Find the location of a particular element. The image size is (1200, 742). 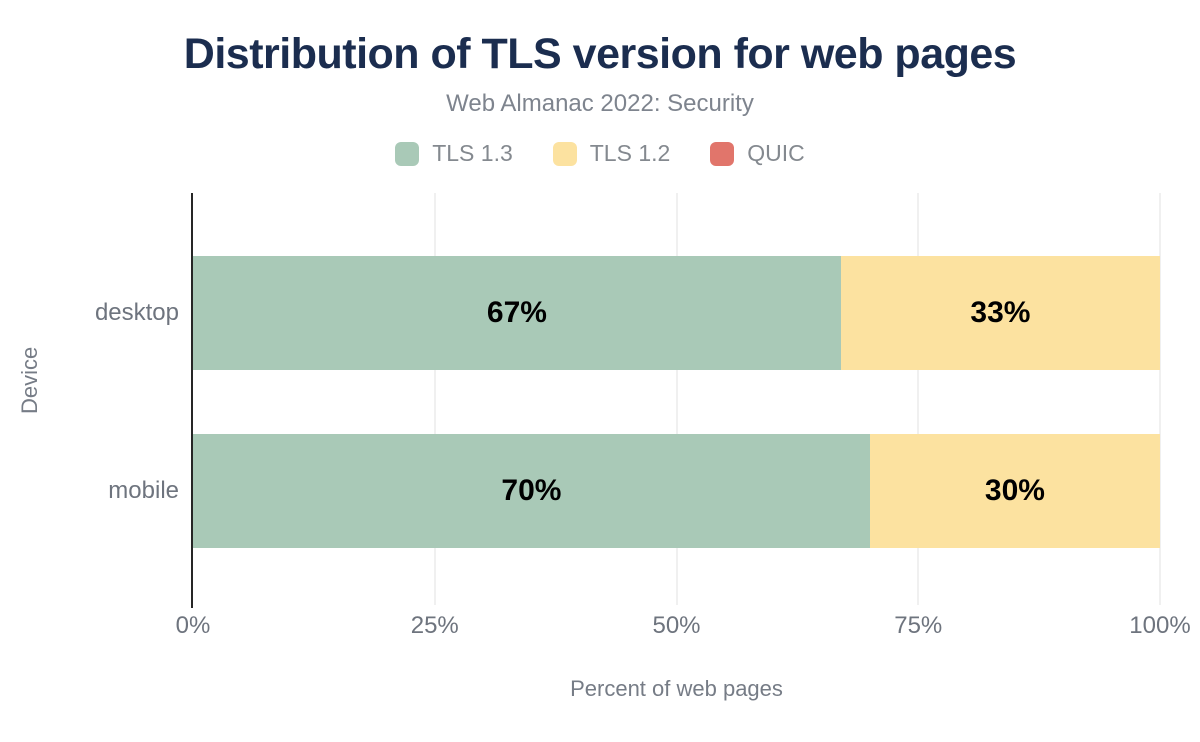

bar-desktop: 67% 33% is located at coordinates (676, 313).